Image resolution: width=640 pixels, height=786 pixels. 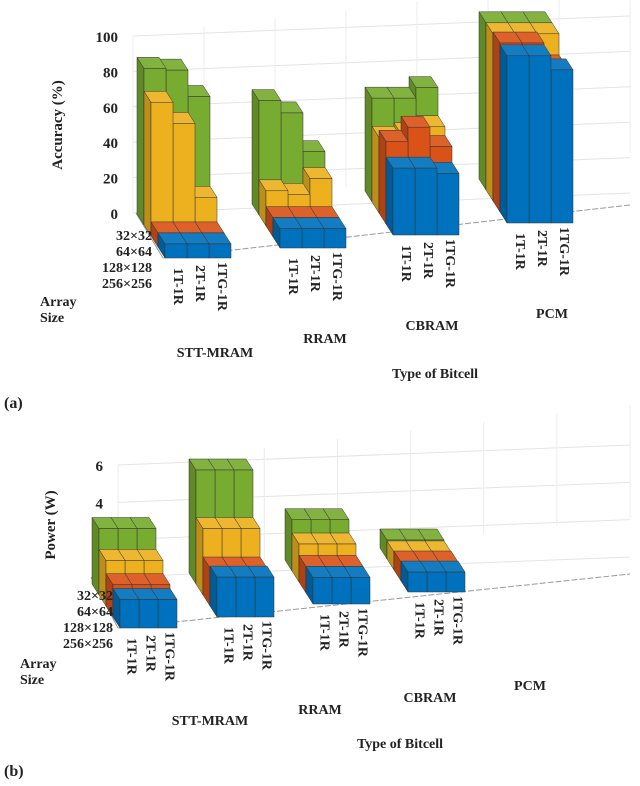 What do you see at coordinates (13, 403) in the screenshot?
I see `panel-label: (a)` at bounding box center [13, 403].